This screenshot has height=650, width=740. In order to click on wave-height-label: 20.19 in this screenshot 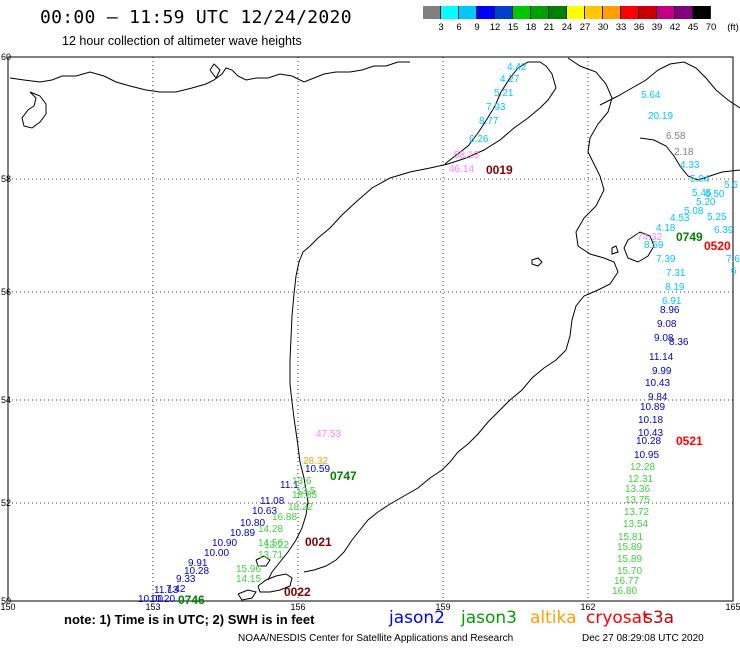, I will do `click(660, 116)`.